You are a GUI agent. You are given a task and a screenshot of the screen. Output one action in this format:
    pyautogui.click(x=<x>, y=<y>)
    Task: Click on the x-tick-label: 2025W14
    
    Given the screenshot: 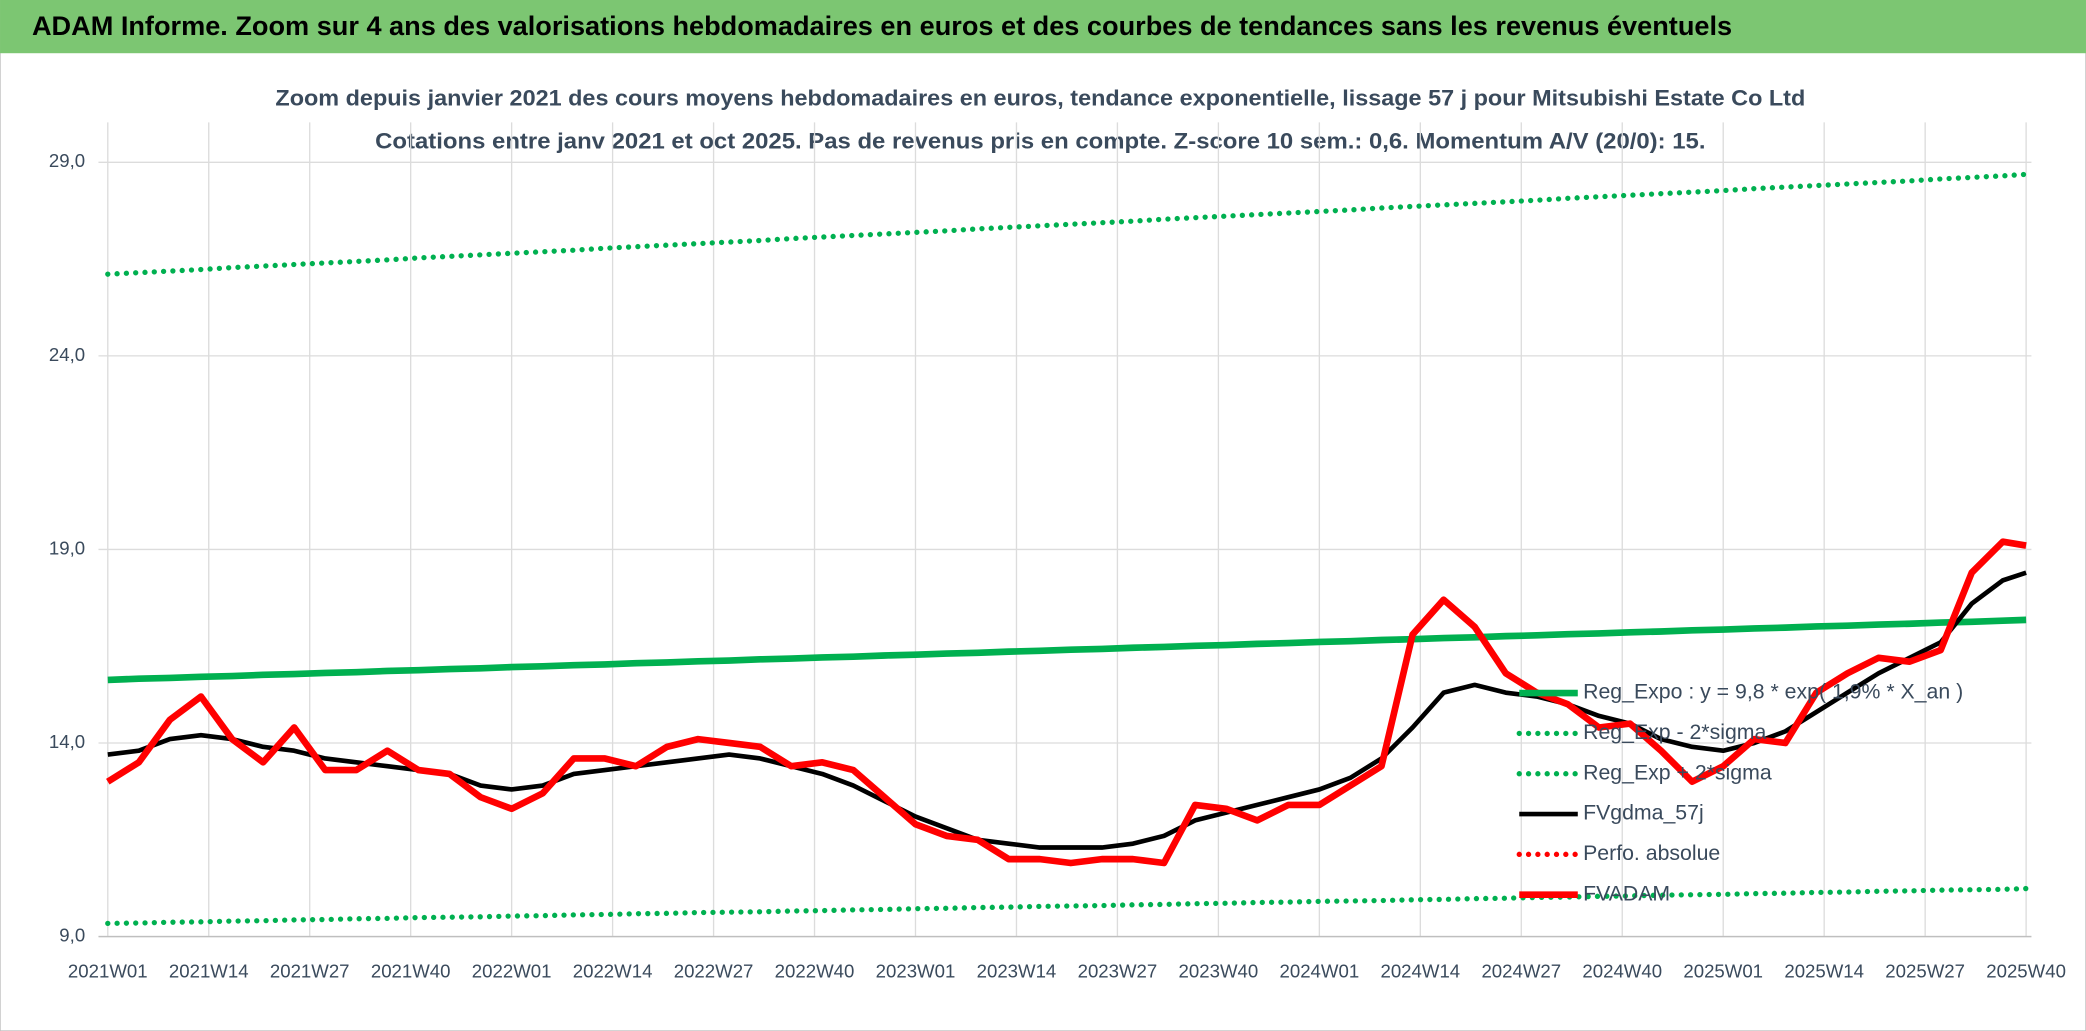 What is the action you would take?
    pyautogui.click(x=1824, y=970)
    